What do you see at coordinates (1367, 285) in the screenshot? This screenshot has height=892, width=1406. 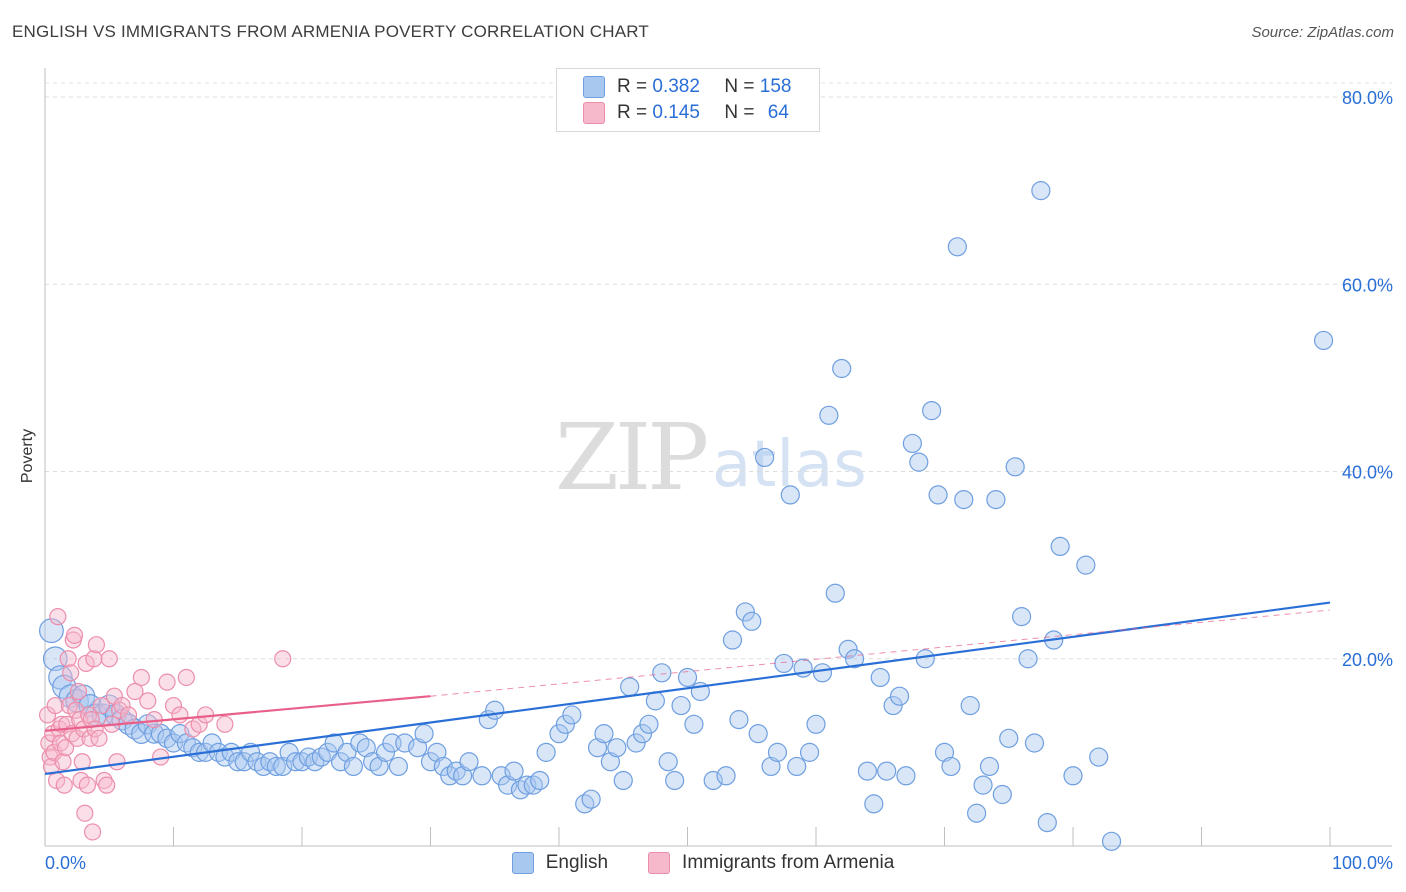 I see `y-tick-label: 60.0%` at bounding box center [1367, 285].